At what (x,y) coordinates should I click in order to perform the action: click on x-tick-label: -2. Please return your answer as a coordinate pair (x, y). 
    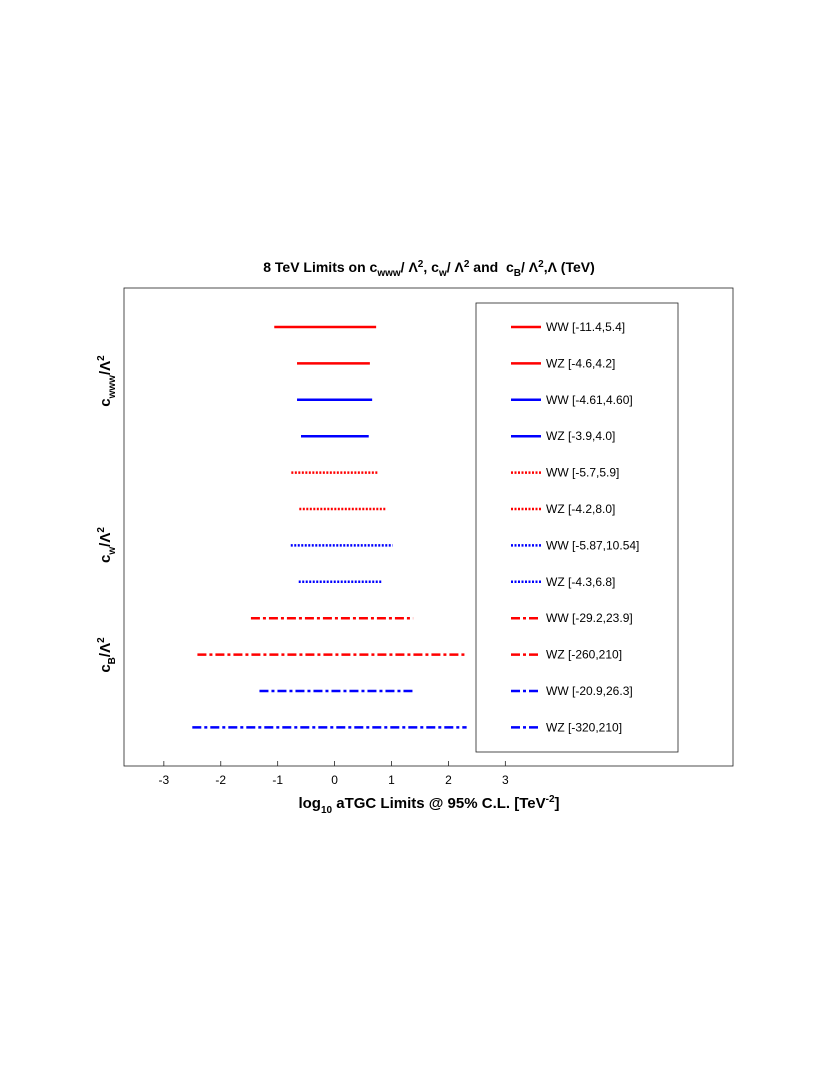
    Looking at the image, I should click on (220, 780).